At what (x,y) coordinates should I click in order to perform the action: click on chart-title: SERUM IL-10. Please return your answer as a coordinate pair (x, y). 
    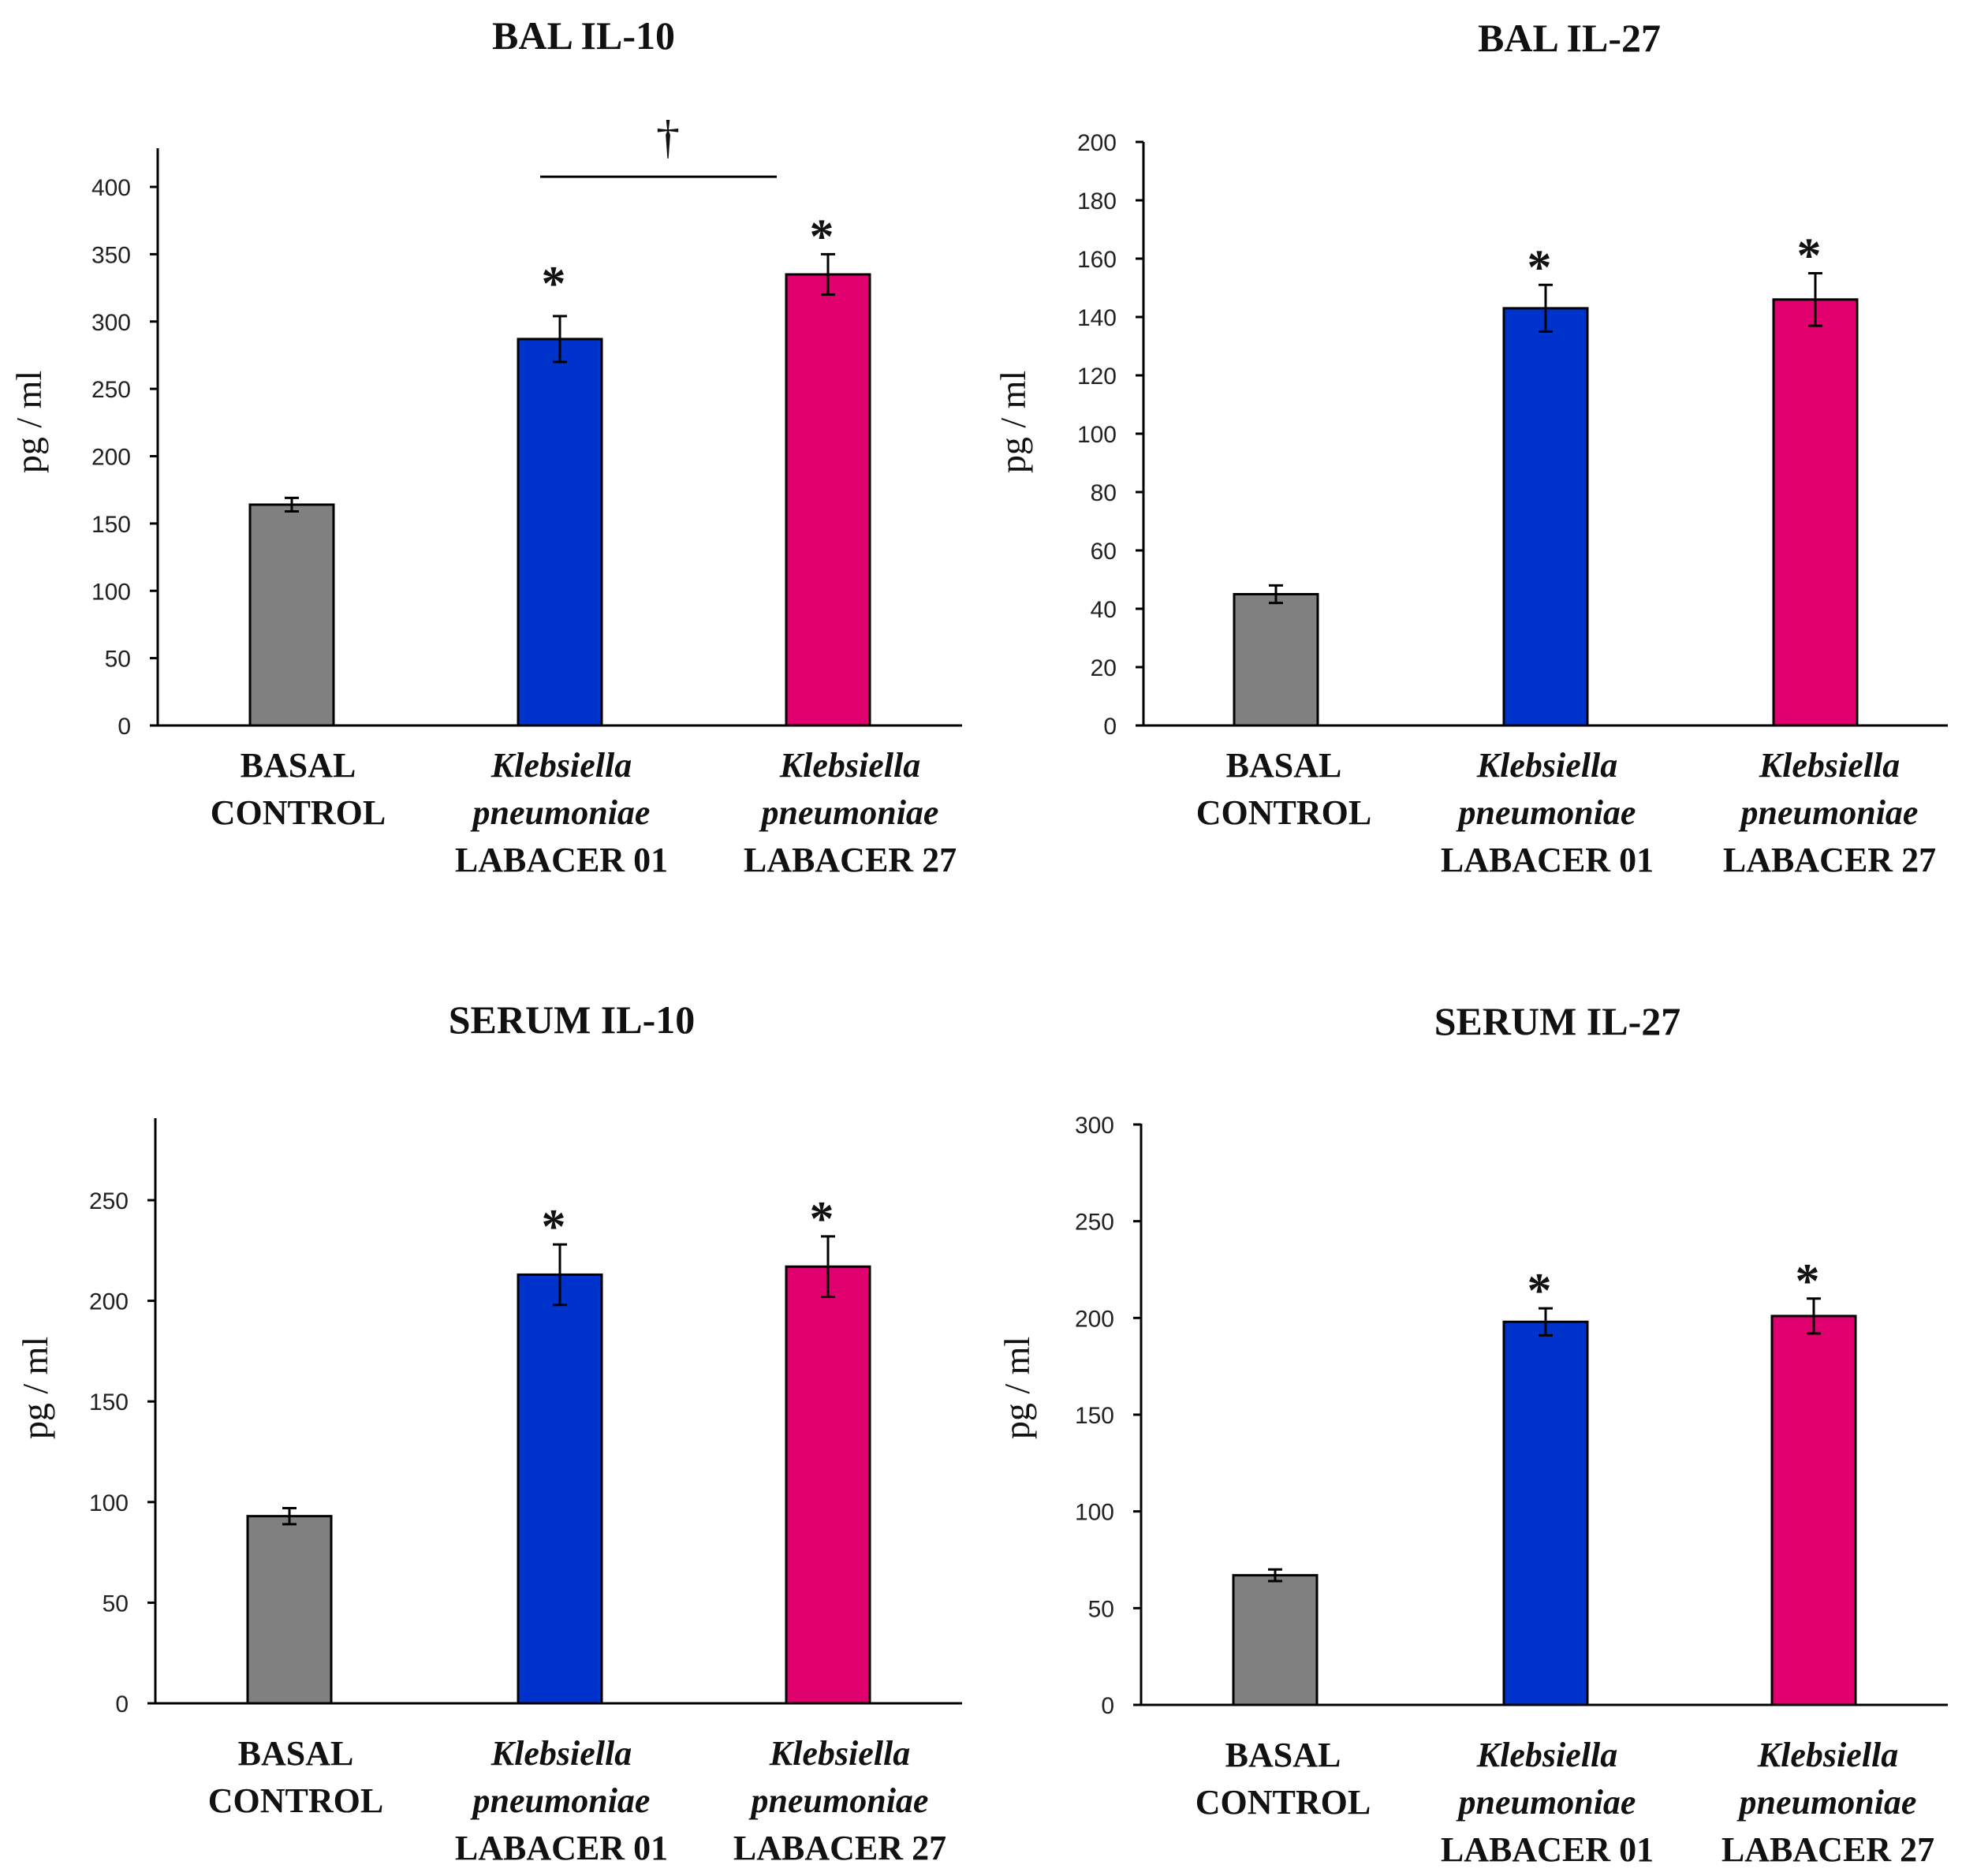
    Looking at the image, I should click on (572, 1020).